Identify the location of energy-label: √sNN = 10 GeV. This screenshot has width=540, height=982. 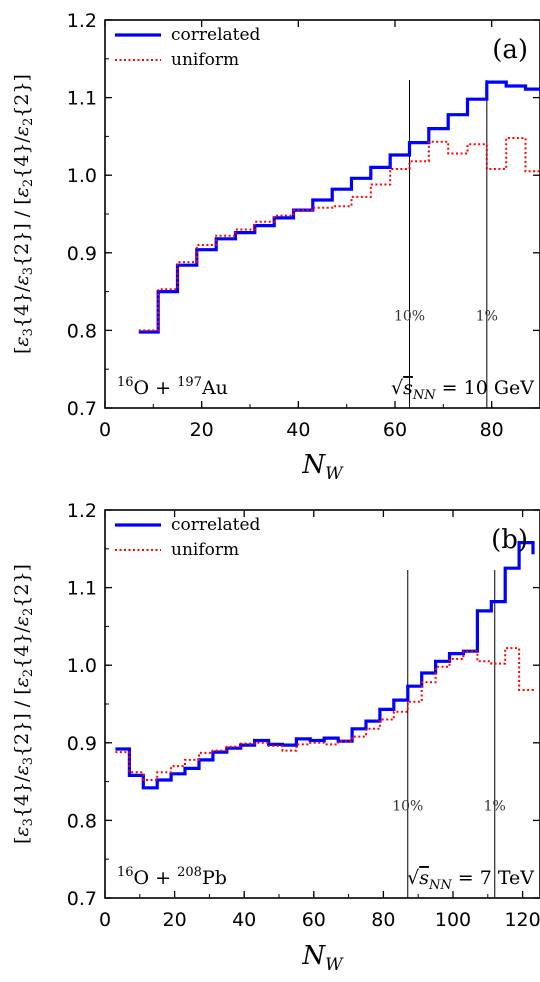
(462, 390).